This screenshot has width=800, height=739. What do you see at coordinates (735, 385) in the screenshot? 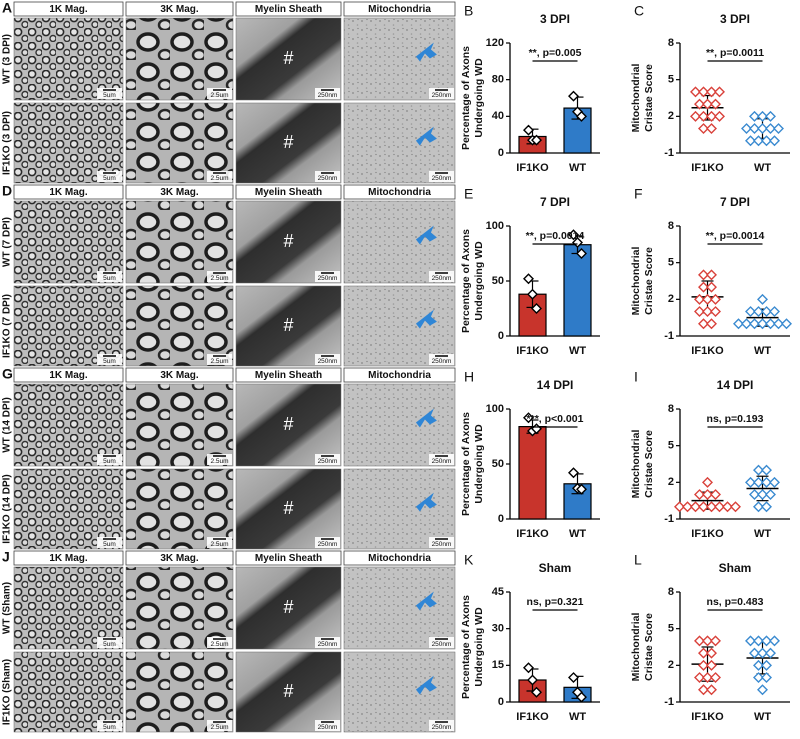
I see `chart-title: 14 DPI` at bounding box center [735, 385].